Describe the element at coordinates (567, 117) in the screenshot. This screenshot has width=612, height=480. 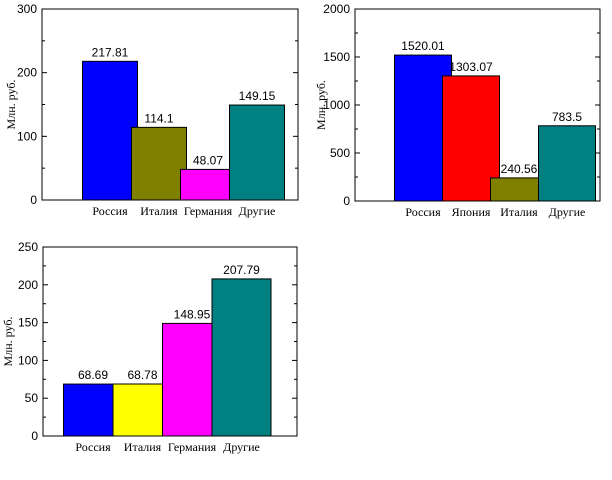
I see `bar-value-label: 783.5` at that location.